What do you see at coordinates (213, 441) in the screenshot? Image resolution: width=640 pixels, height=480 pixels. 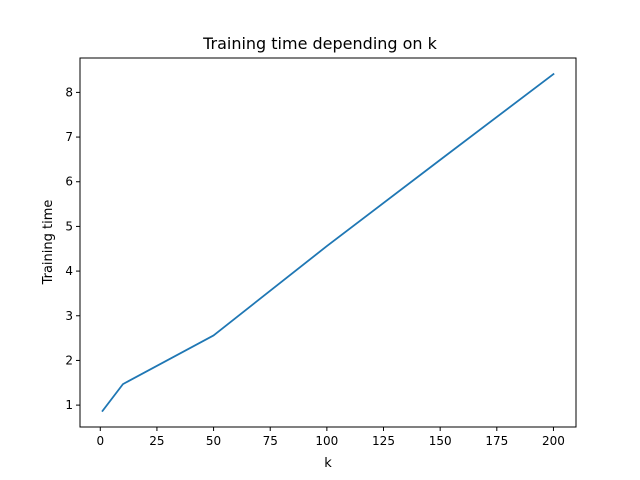 I see `x-tick-label: 50` at bounding box center [213, 441].